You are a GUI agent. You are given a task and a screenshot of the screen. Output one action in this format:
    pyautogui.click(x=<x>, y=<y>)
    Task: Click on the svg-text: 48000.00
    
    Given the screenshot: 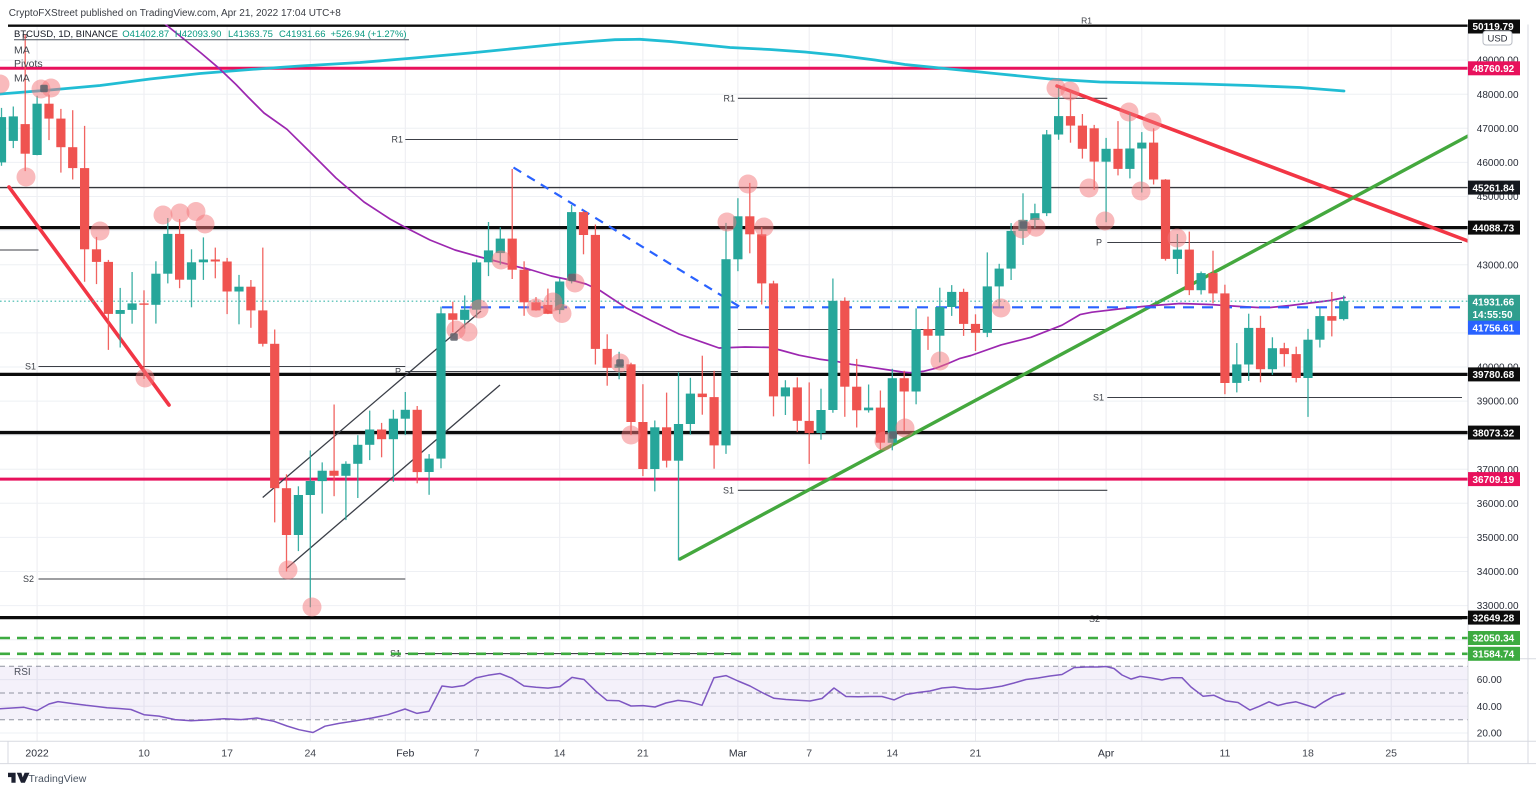 What is the action you would take?
    pyautogui.click(x=1498, y=95)
    